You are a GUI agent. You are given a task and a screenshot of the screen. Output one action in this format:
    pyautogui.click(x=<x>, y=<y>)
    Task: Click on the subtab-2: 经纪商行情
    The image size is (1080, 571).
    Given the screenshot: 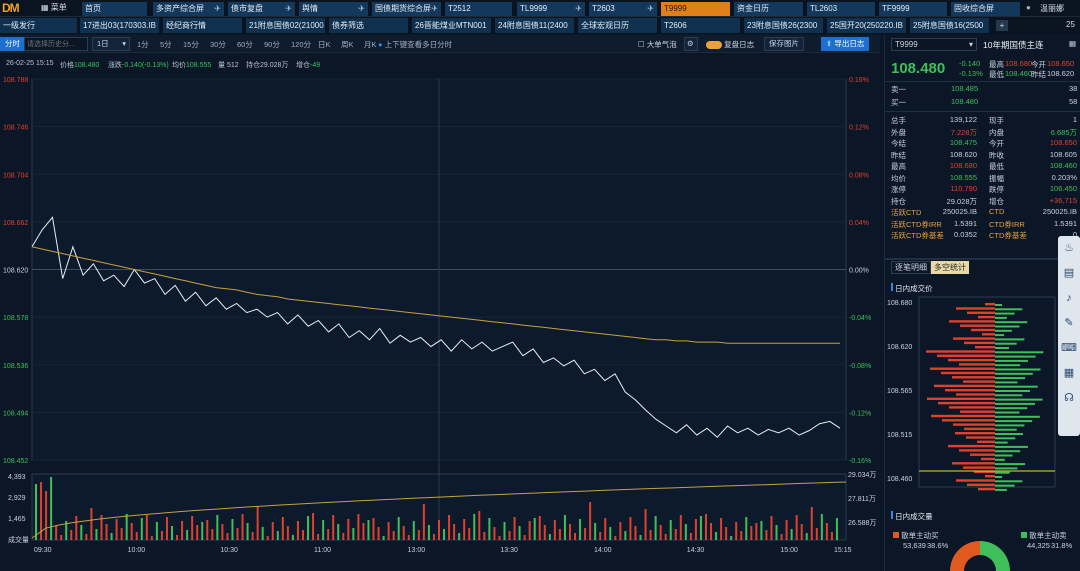 What is the action you would take?
    pyautogui.click(x=203, y=25)
    